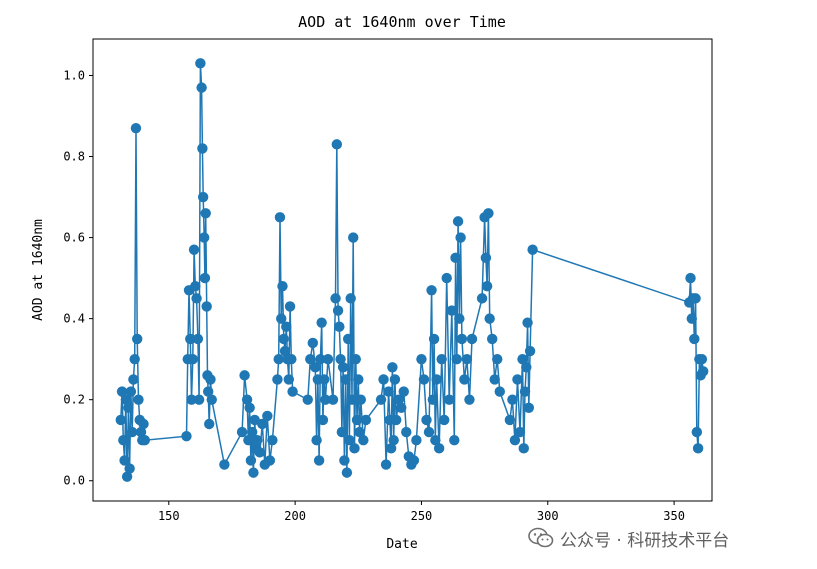 This screenshot has height=569, width=817. I want to click on y-tick-label: 0.0, so click(74, 481).